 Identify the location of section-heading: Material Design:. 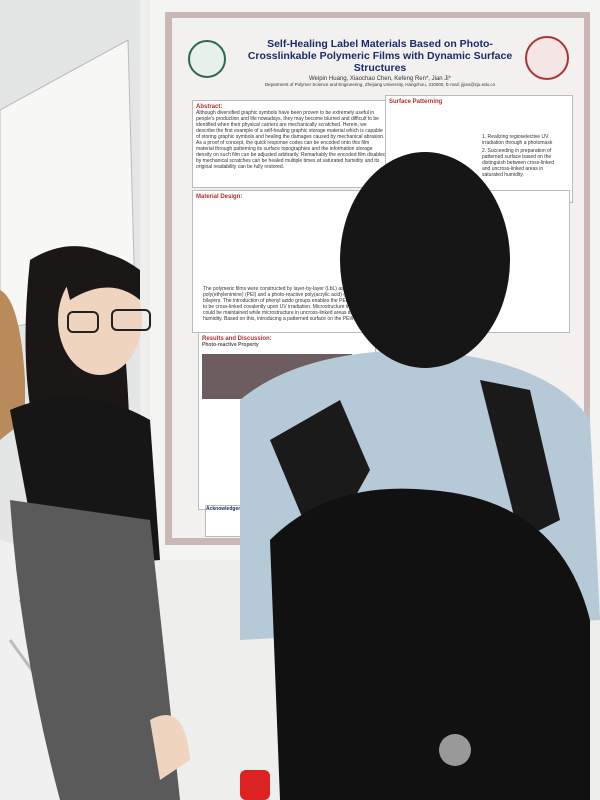
(219, 197).